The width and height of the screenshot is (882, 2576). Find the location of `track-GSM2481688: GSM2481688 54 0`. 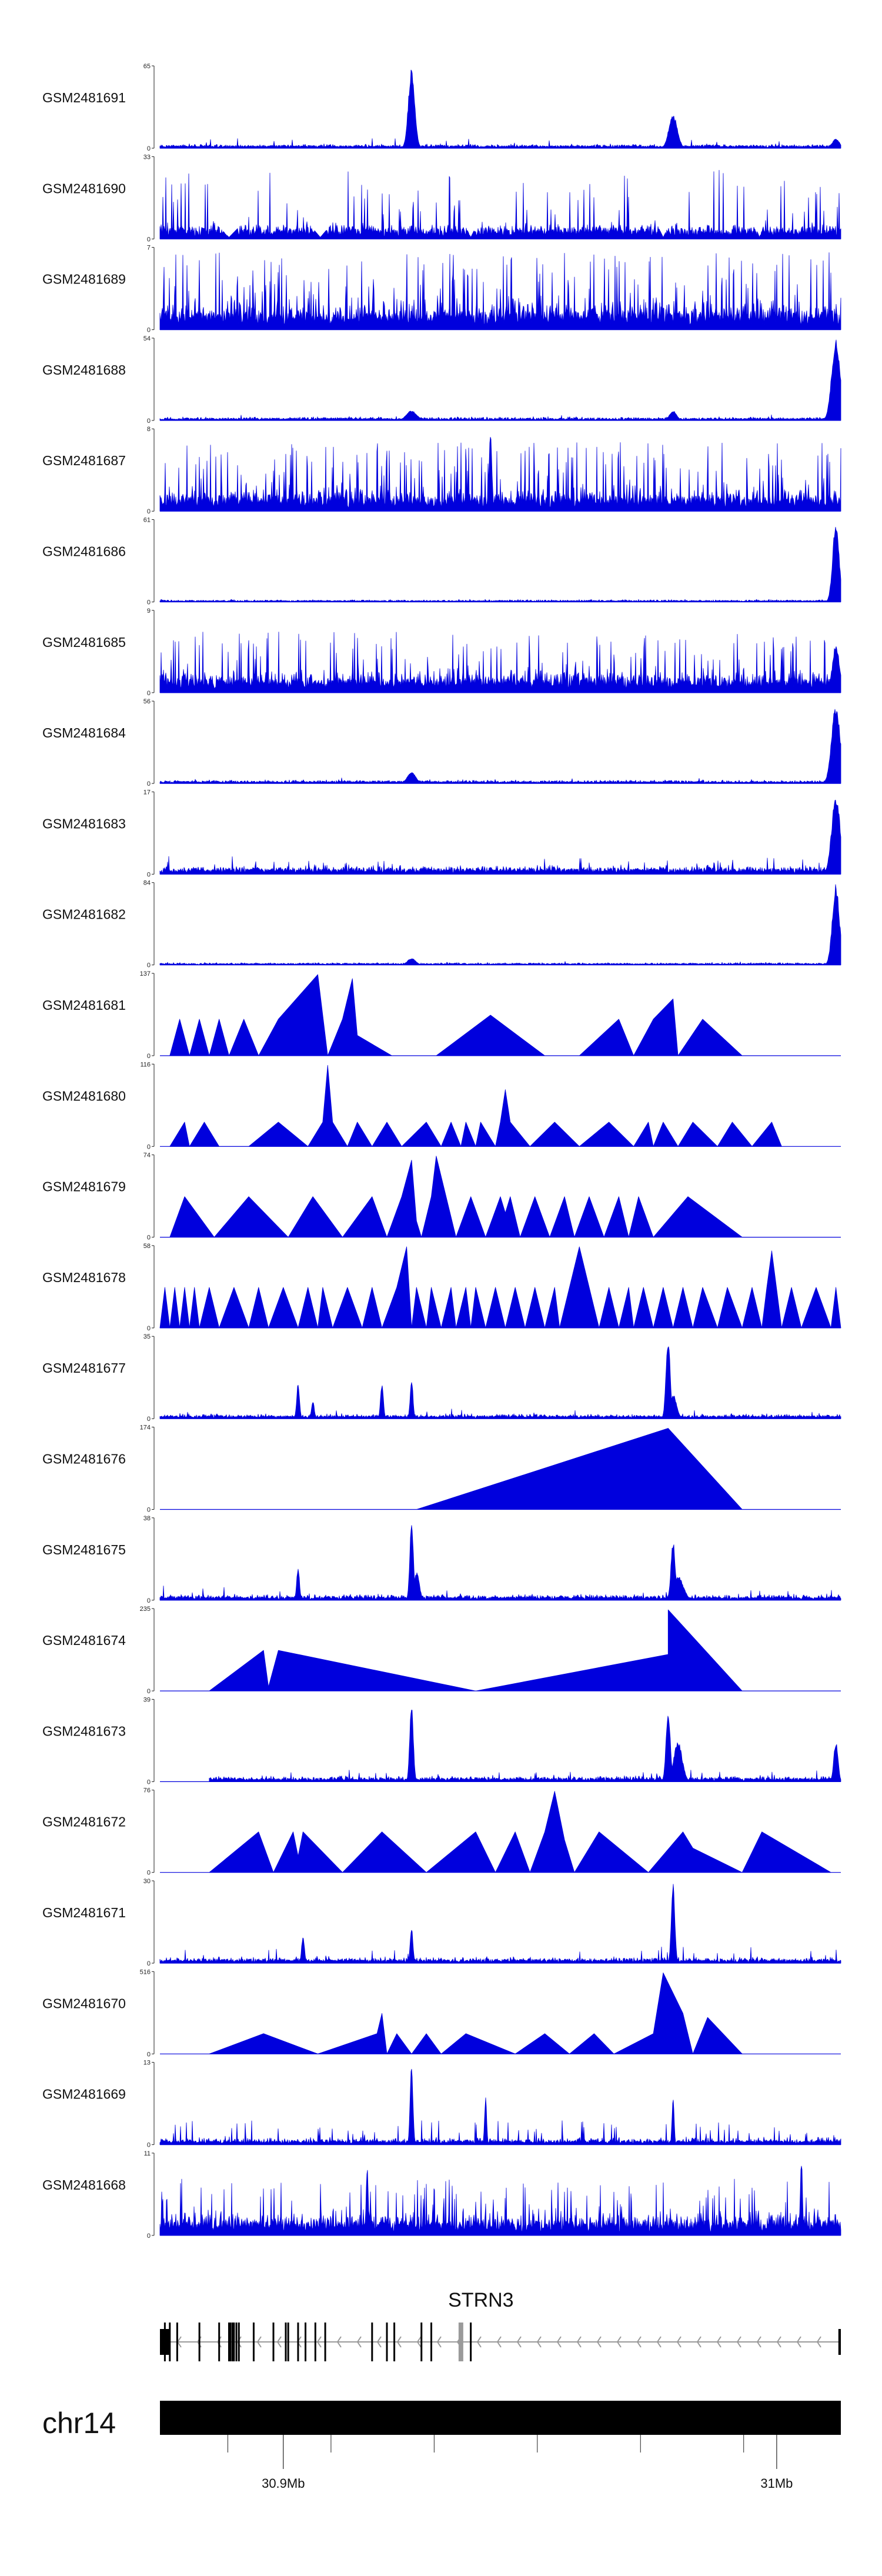

track-GSM2481688: GSM2481688 54 0 is located at coordinates (441, 380).